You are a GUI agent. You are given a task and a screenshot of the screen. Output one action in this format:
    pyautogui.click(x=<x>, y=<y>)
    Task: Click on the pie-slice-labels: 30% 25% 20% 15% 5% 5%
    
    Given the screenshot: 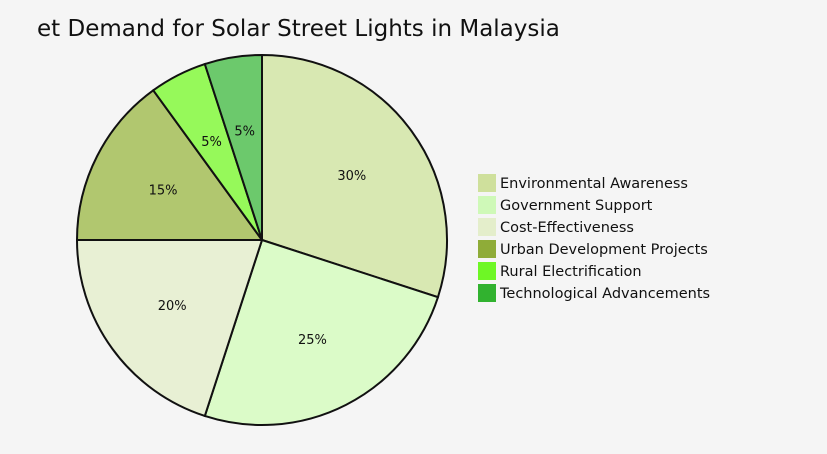 What is the action you would take?
    pyautogui.click(x=258, y=236)
    